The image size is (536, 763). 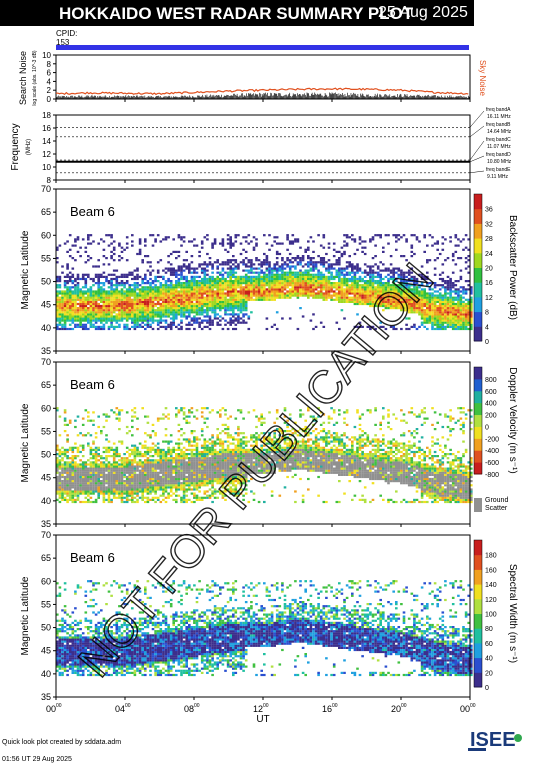 What do you see at coordinates (477, 131) in the screenshot?
I see `freq-band-leader` at bounding box center [477, 131].